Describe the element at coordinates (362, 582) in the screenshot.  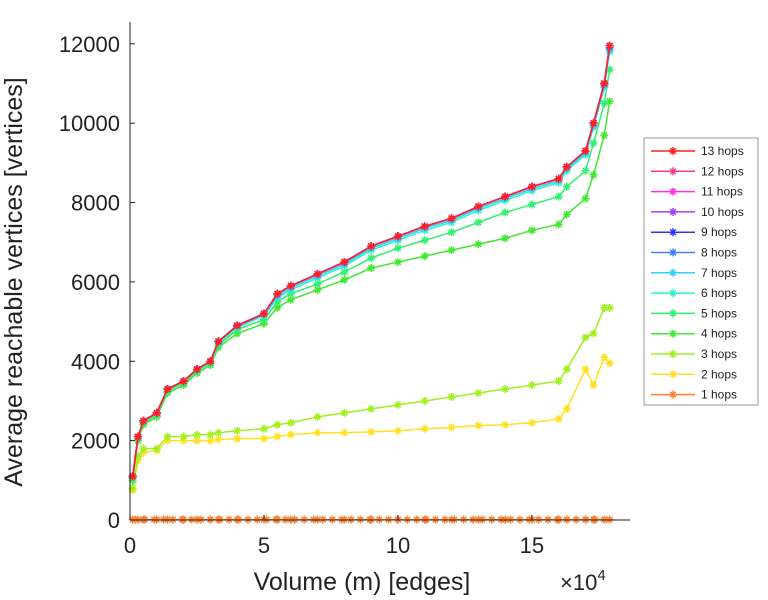
I see `x-axis-label: Volume (m) [edges]` at that location.